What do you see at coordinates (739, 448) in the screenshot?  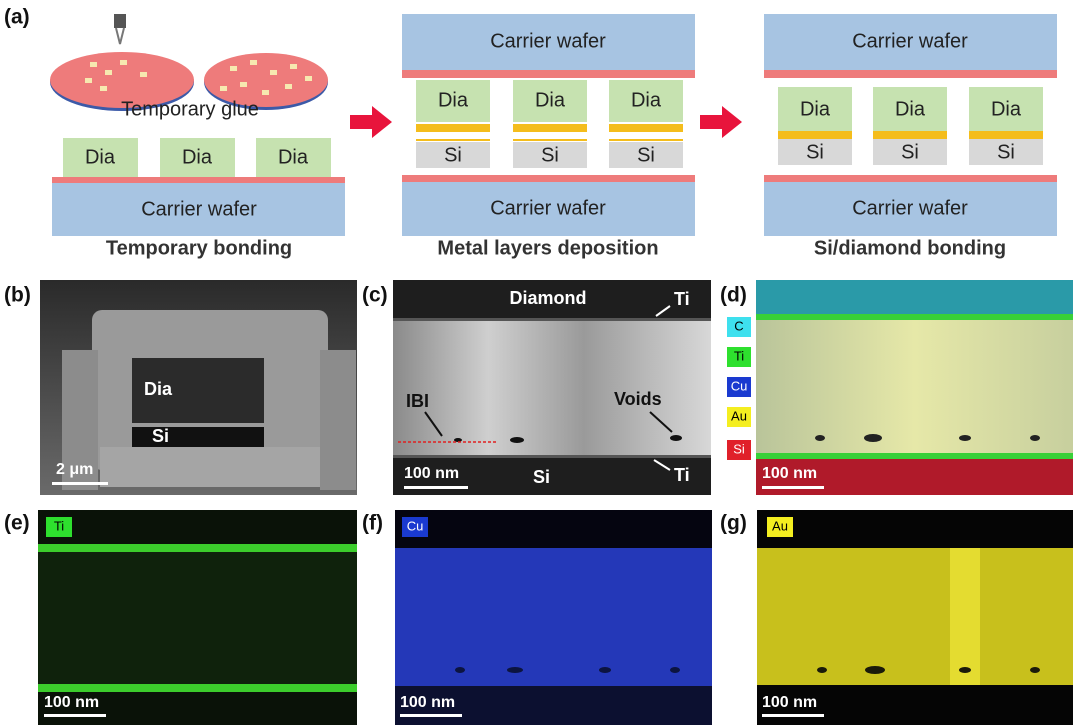 I see `legend-text: Si` at bounding box center [739, 448].